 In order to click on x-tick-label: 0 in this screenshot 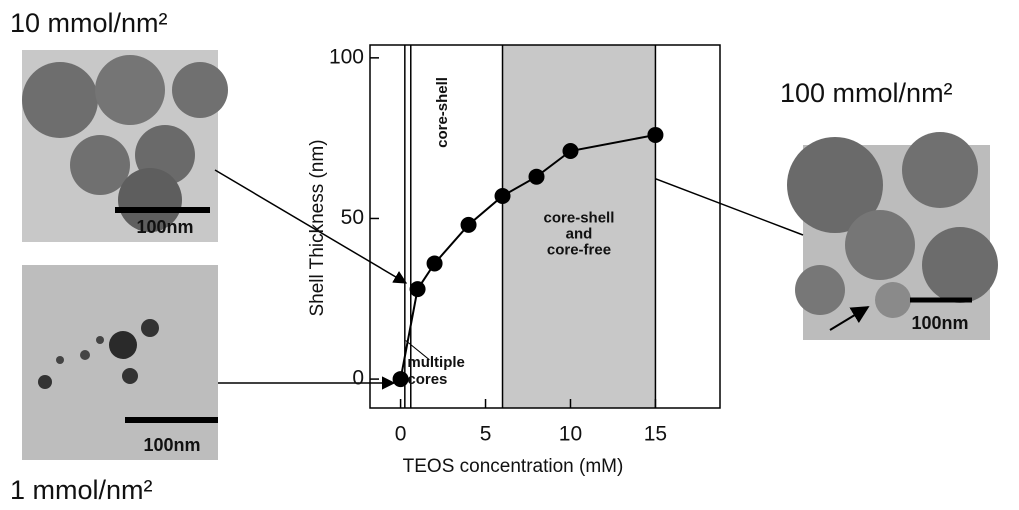, I will do `click(401, 434)`.